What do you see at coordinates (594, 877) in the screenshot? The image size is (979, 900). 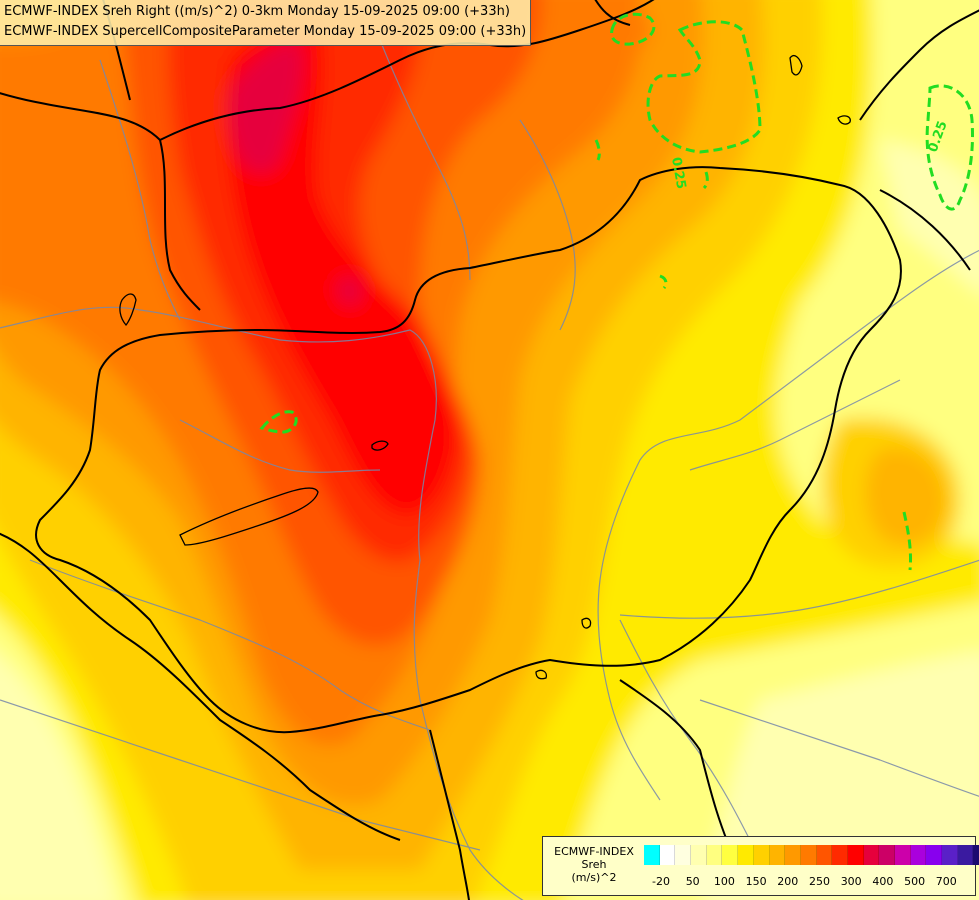 I see `legend-title-line3: (m/s)^2` at bounding box center [594, 877].